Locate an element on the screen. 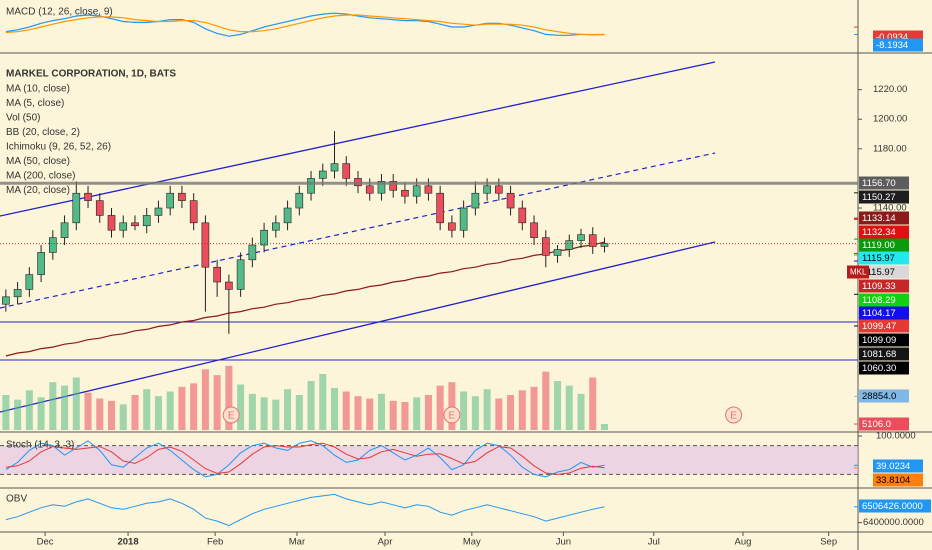  ma-line is located at coordinates (305, 299).